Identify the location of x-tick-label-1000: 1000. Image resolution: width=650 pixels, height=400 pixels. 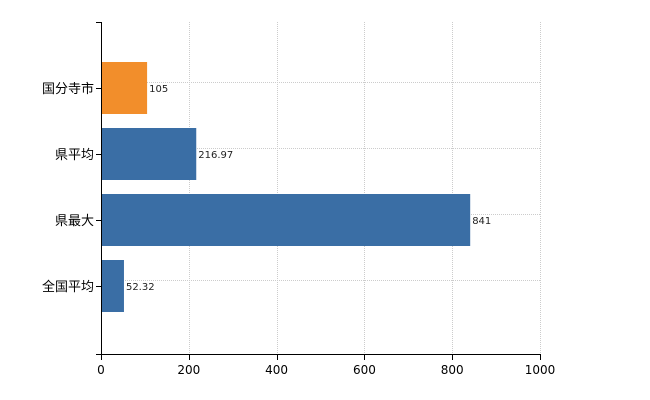
(540, 370).